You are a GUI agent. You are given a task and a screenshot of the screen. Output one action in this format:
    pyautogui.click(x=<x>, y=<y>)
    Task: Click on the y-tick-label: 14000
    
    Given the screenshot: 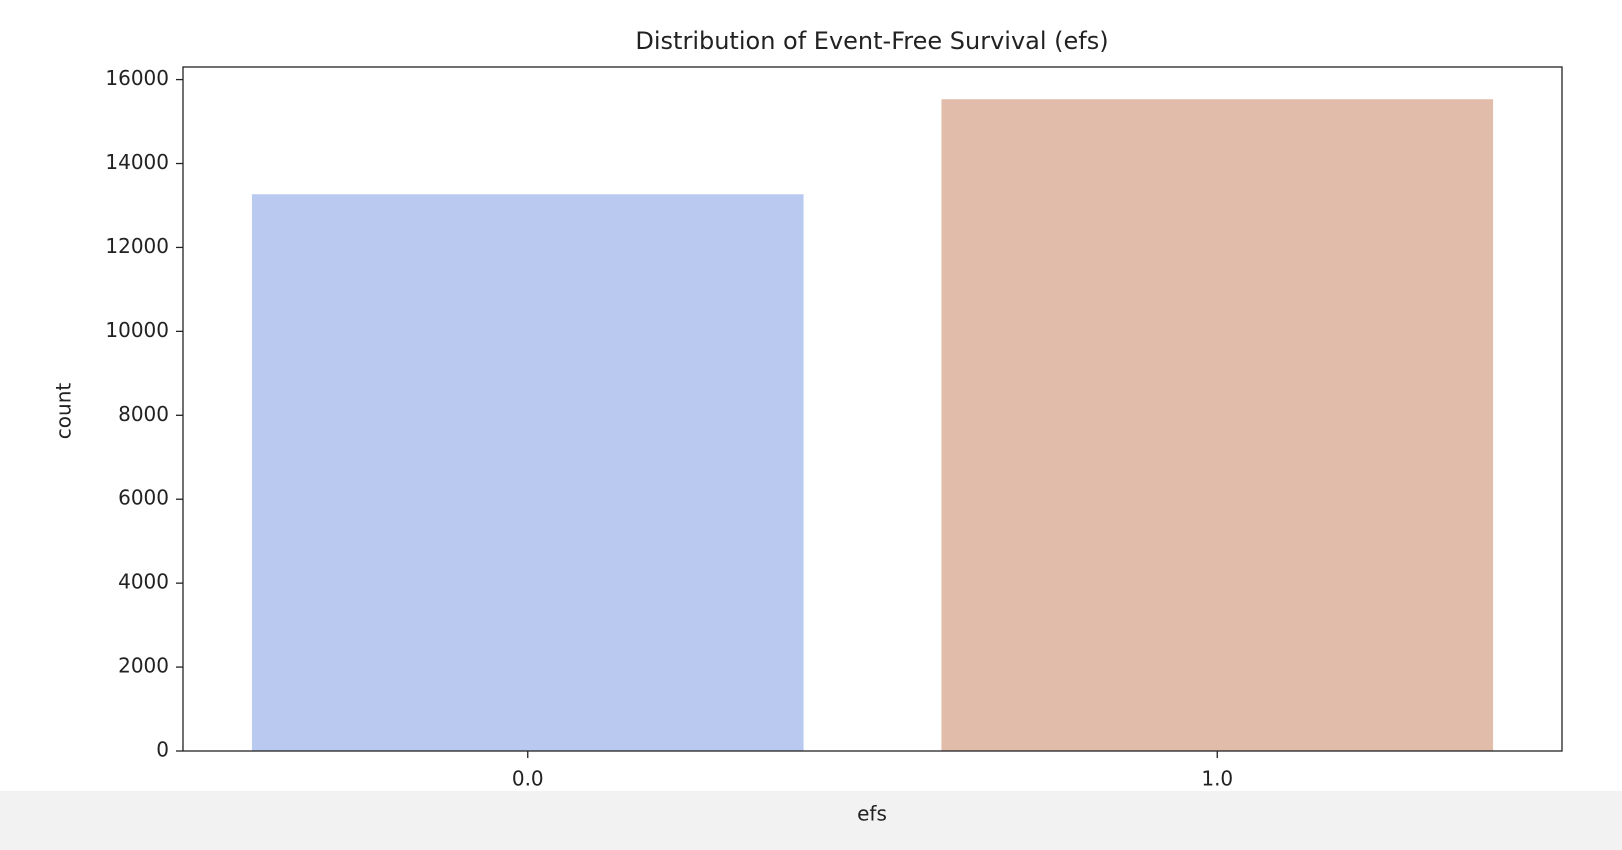 What is the action you would take?
    pyautogui.click(x=137, y=162)
    